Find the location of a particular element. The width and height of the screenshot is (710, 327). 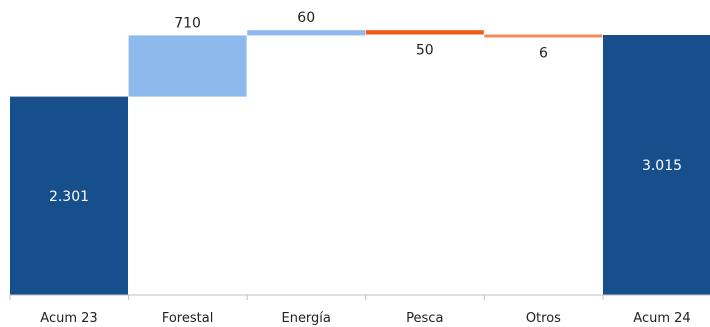

data-label-0: 2.301 is located at coordinates (69, 197).